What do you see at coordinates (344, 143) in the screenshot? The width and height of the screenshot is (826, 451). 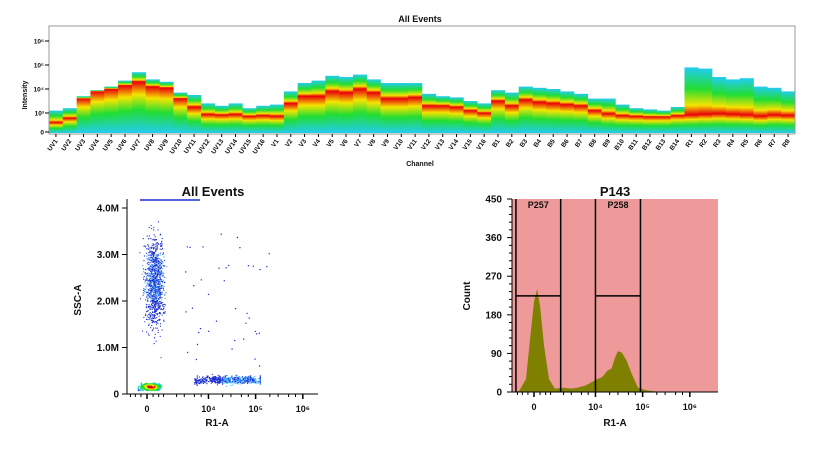 I see `channel-label: V6` at bounding box center [344, 143].